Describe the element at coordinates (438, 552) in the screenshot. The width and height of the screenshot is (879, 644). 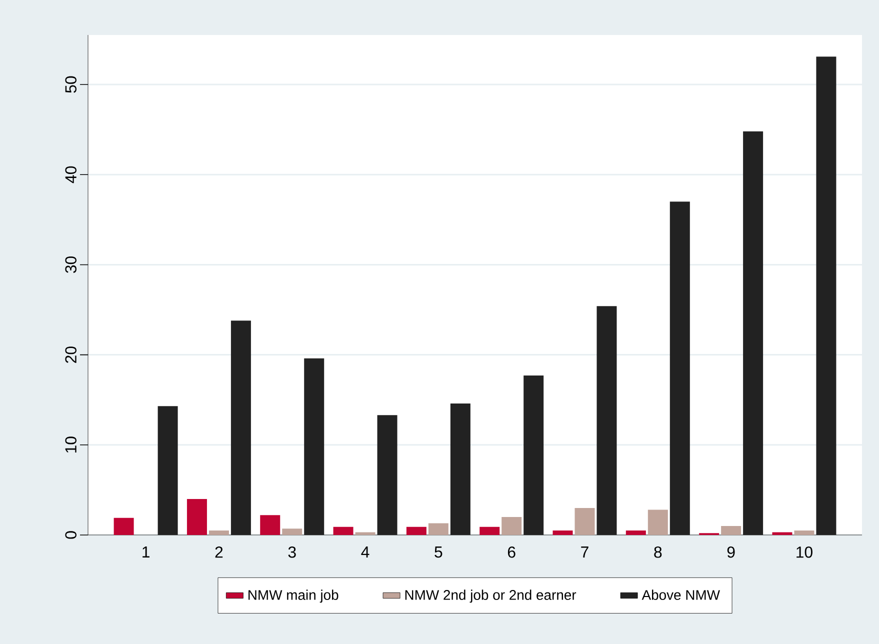
I see `x-tick-label: 5` at that location.